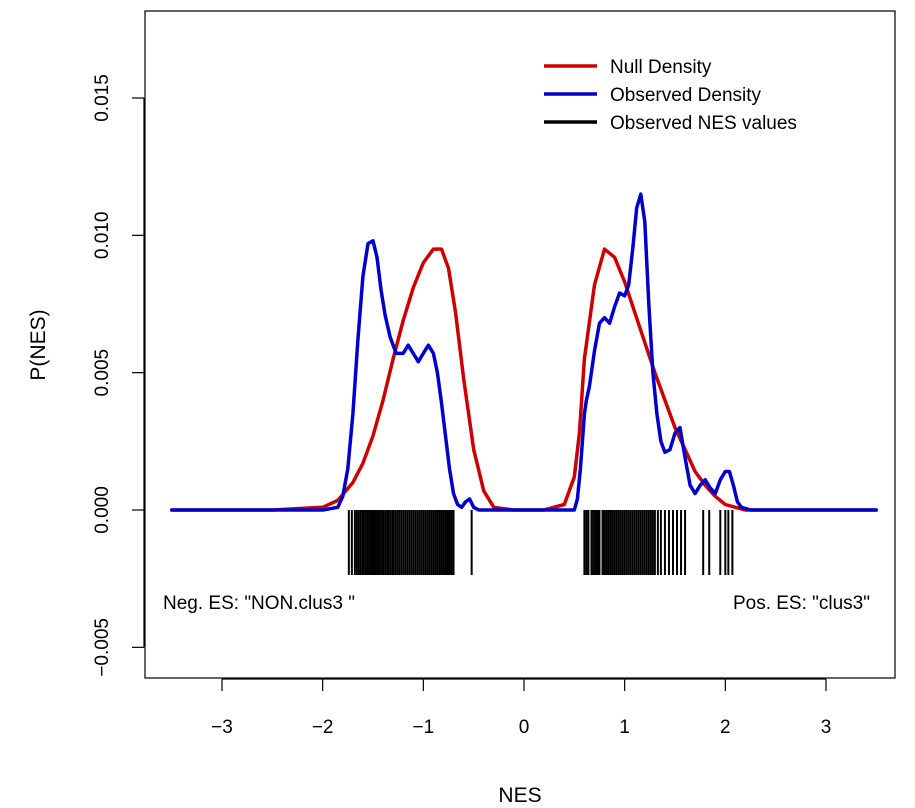 This screenshot has width=915, height=808. I want to click on x-tick-label: −3, so click(222, 727).